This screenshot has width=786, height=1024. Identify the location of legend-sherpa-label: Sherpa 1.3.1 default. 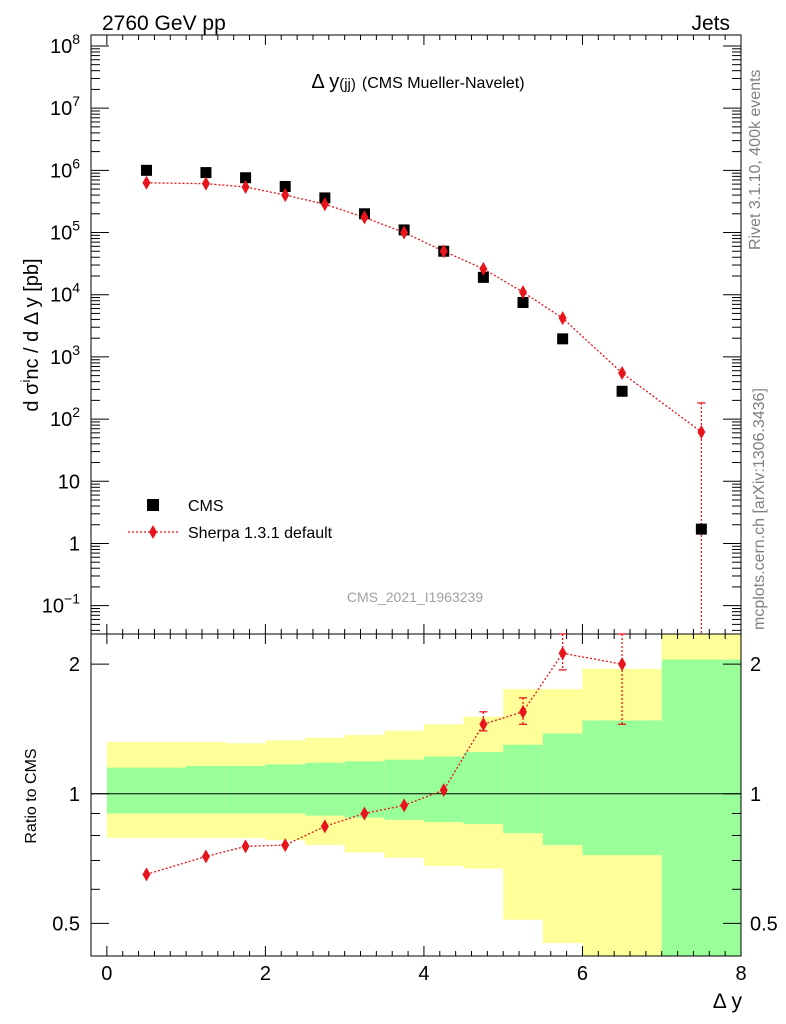
(260, 533).